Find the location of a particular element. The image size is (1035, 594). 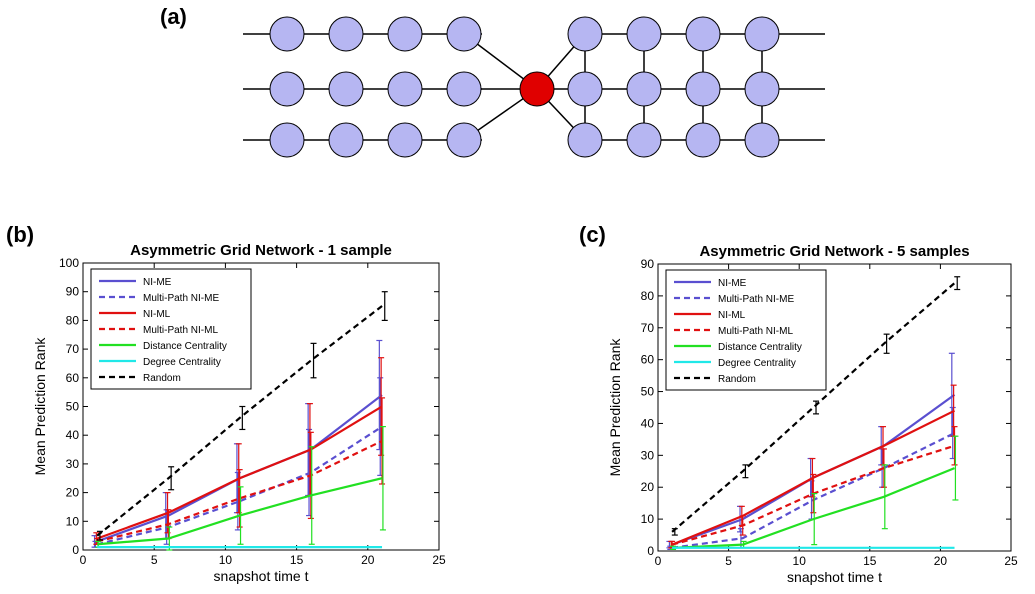

chart-b-y-tick-label-7: 70 is located at coordinates (73, 349).